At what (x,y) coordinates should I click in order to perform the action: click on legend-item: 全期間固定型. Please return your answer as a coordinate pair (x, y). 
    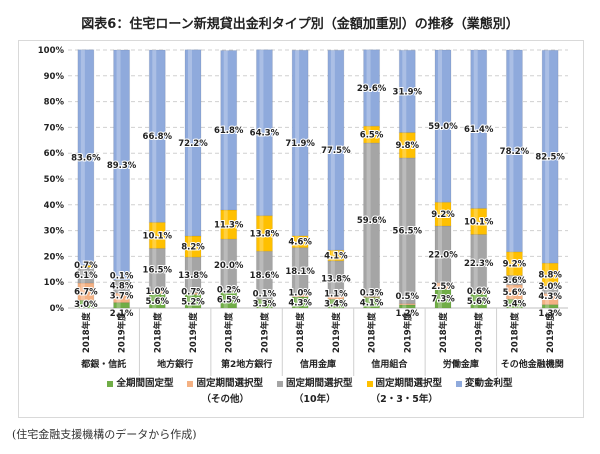
    Looking at the image, I should click on (140, 392).